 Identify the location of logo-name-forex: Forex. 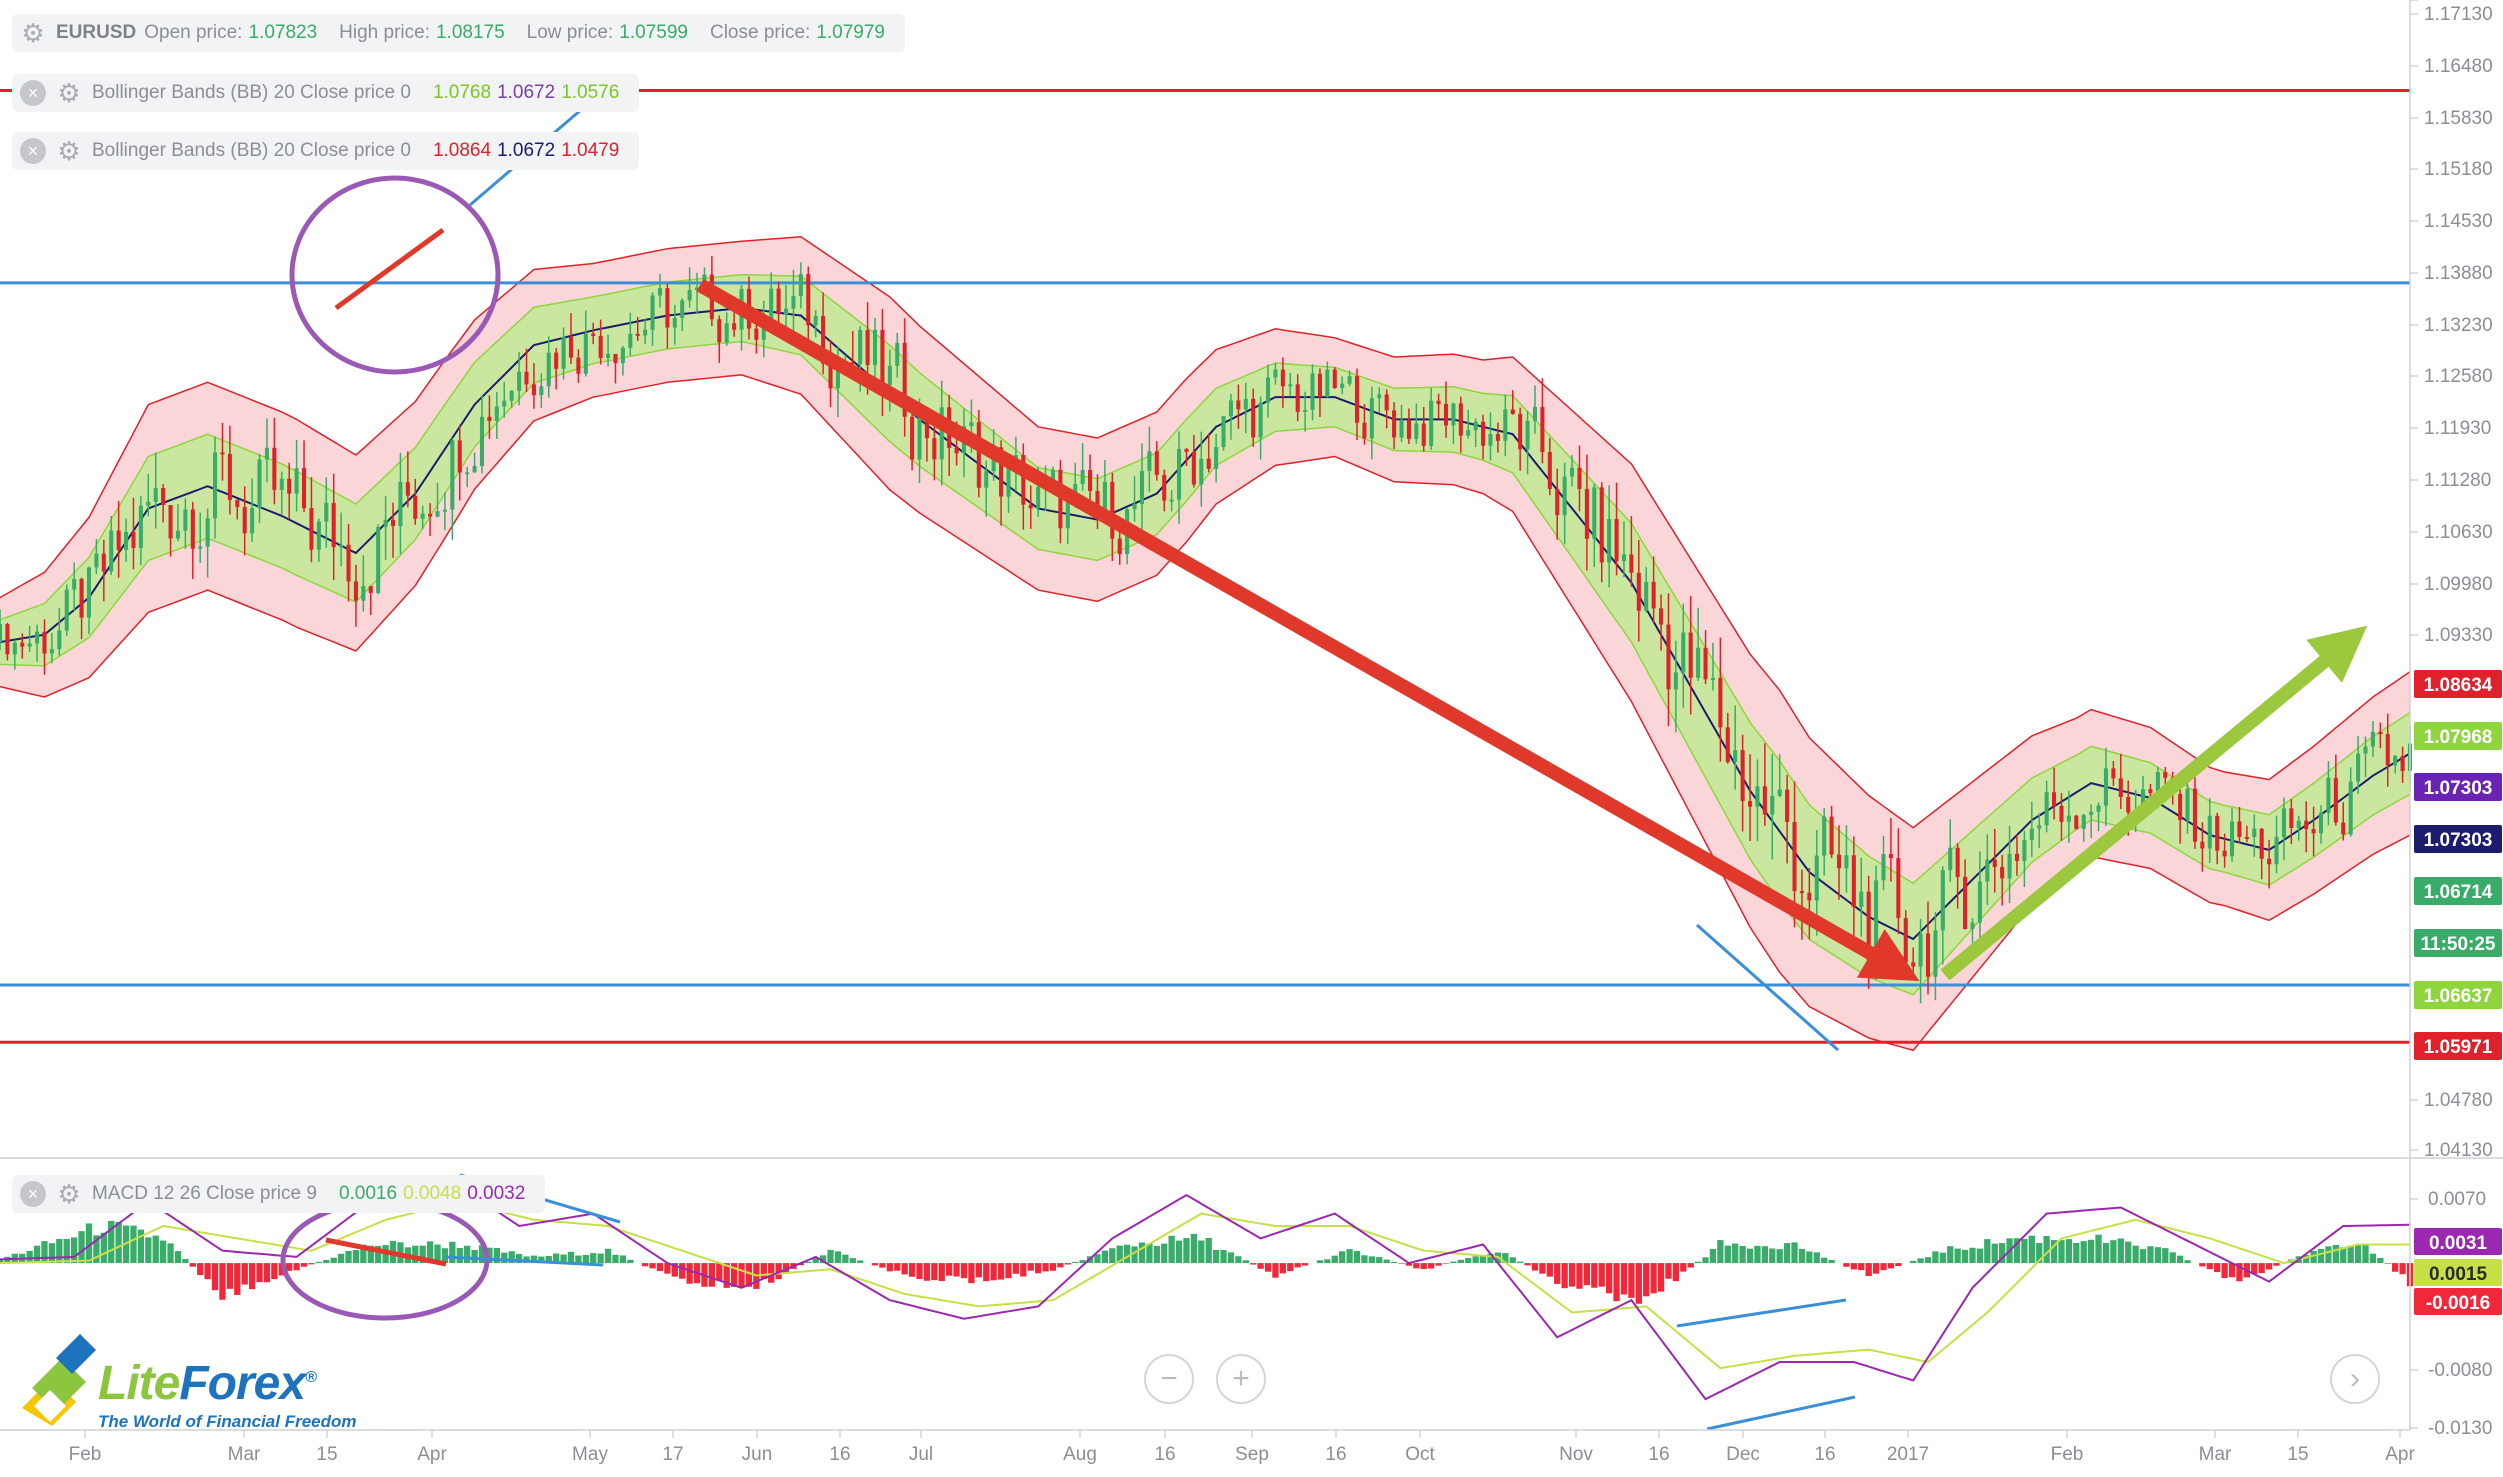
(242, 1383).